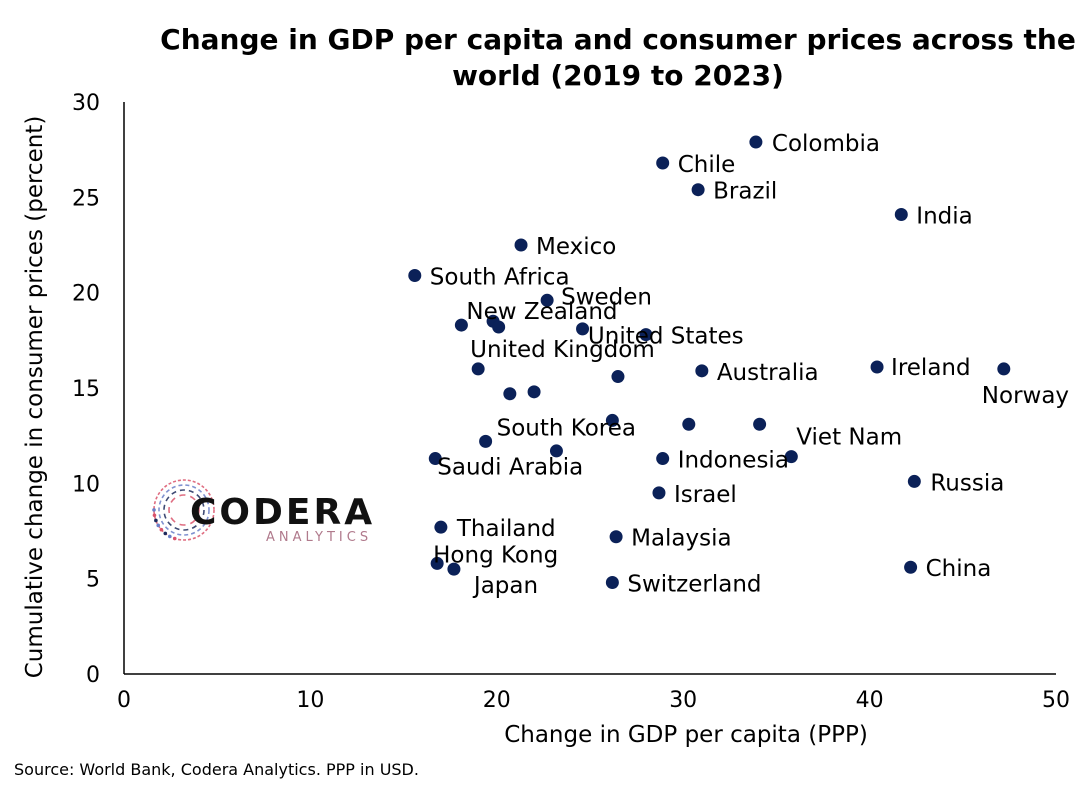 This screenshot has width=1080, height=793. Describe the element at coordinates (618, 75) in the screenshot. I see `chart-title-line-2: world (2019 to 2023)` at that location.